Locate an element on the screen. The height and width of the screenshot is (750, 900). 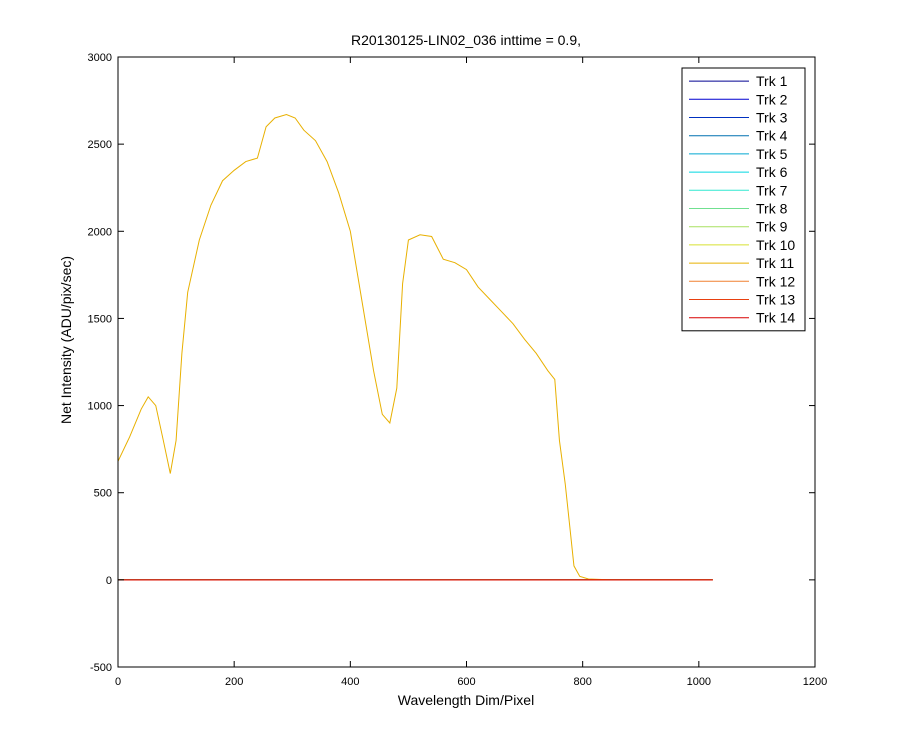
legend-label: Trk 9 is located at coordinates (772, 227).